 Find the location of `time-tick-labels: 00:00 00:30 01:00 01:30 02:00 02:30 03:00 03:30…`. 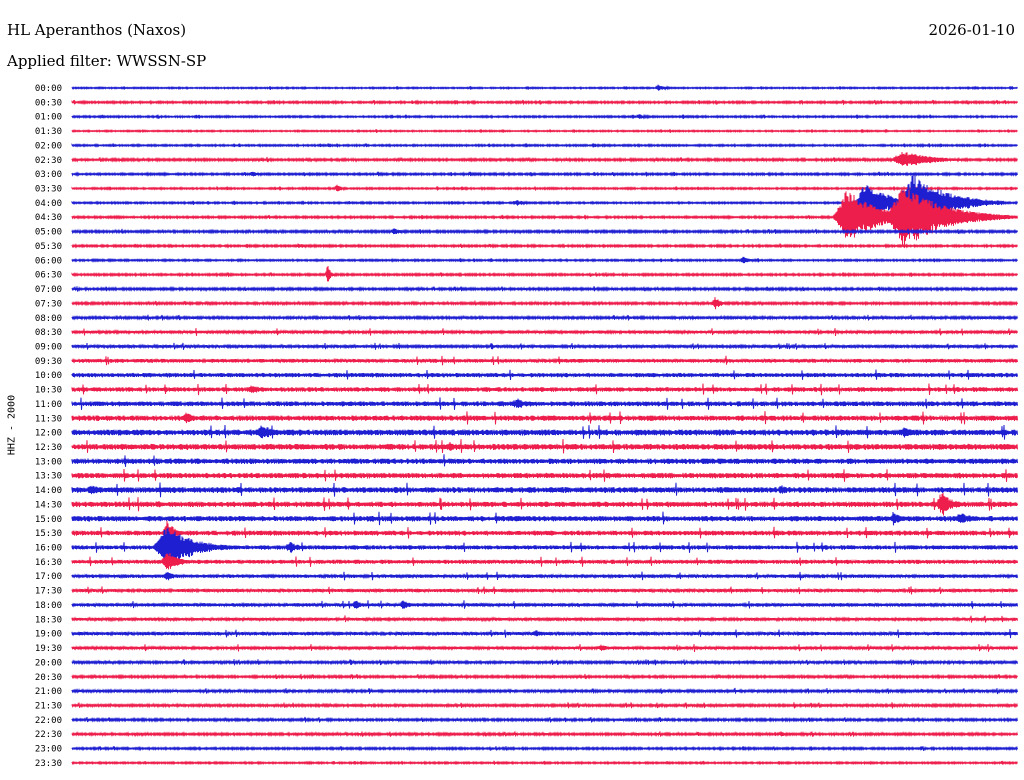

time-tick-labels: 00:00 00:30 01:00 01:30 02:00 02:30 03:00 03:30… is located at coordinates (48, 426).